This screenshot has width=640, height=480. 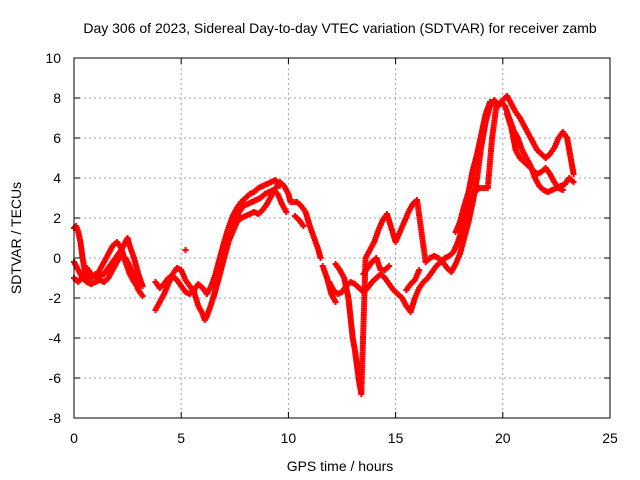 What do you see at coordinates (57, 178) in the screenshot?
I see `y-tick-label: 4` at bounding box center [57, 178].